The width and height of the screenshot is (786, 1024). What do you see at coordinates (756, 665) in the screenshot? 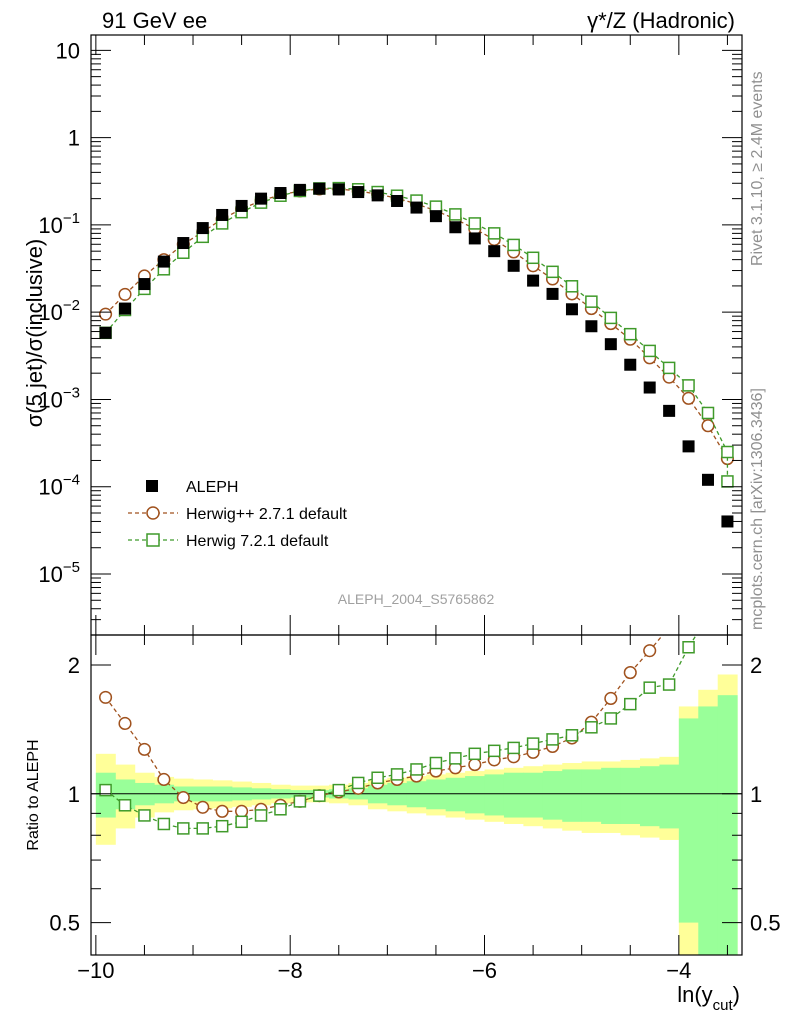
I see `ratio-y-tick-label-right: 2` at bounding box center [756, 665].